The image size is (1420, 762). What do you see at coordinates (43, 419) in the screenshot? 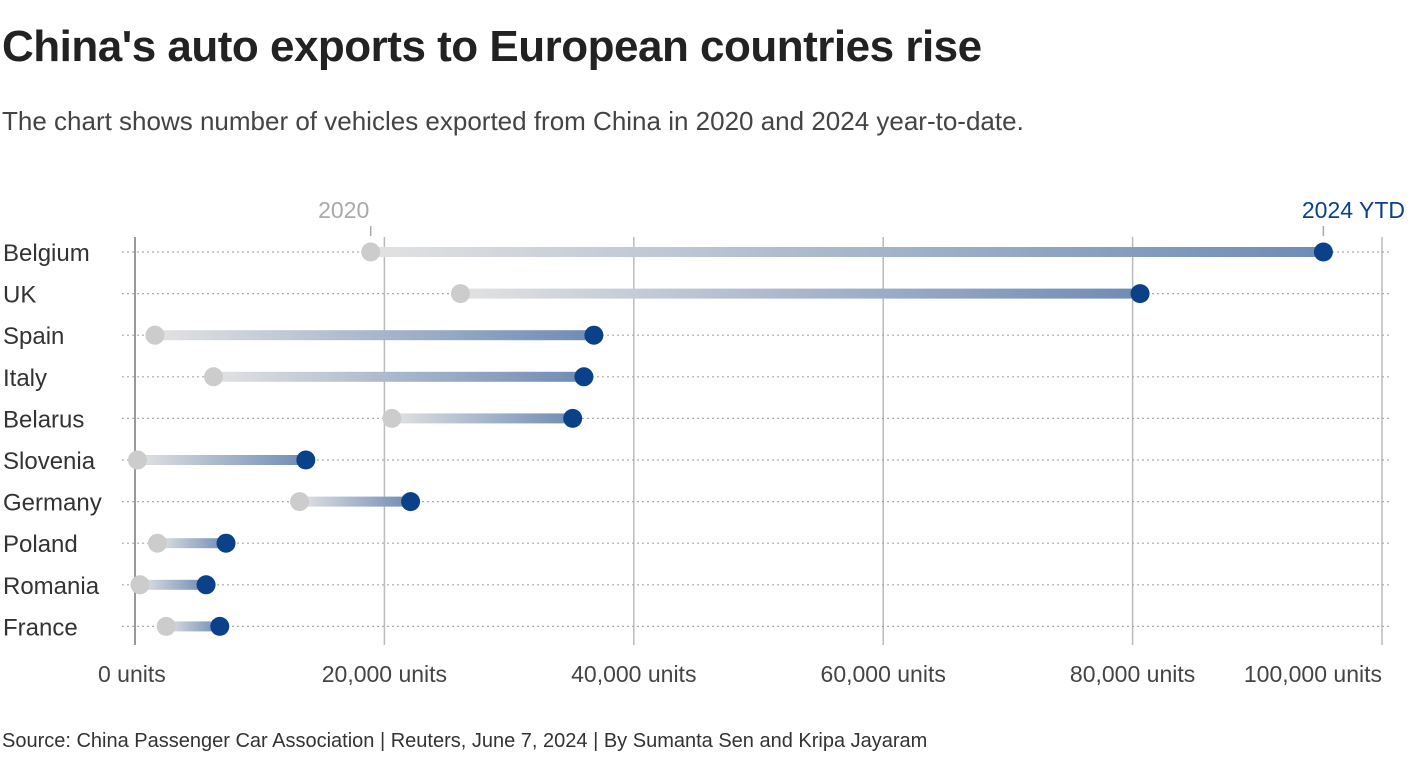
I see `category-label: Belarus` at bounding box center [43, 419].